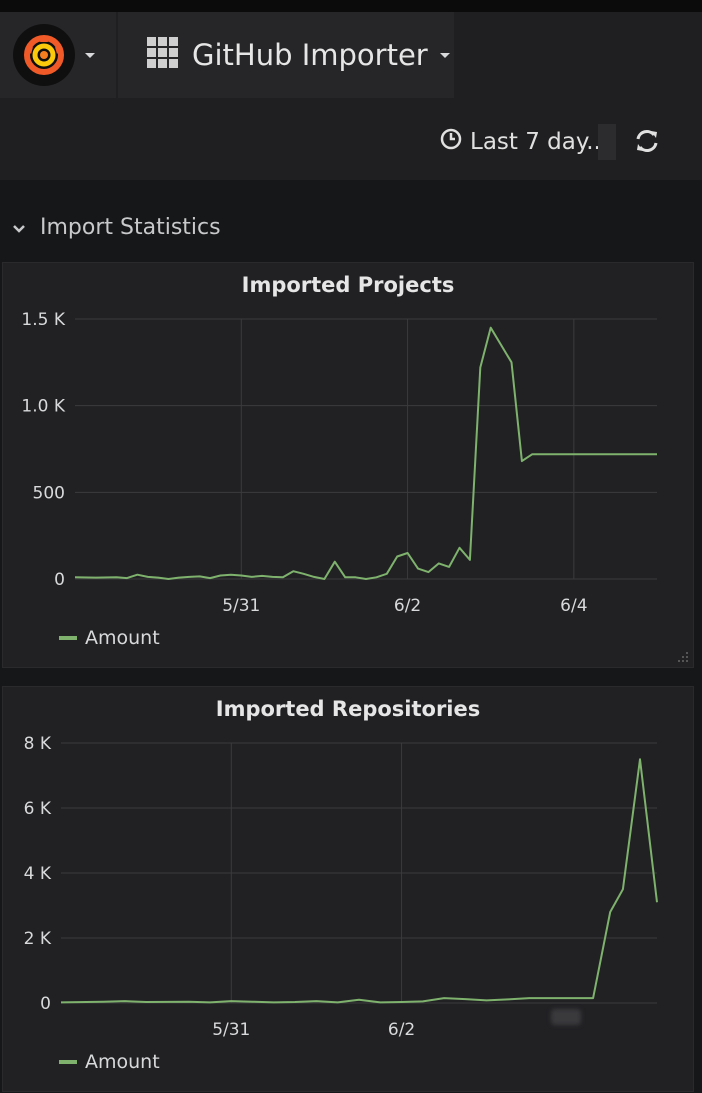  Describe the element at coordinates (38, 939) in the screenshot. I see `y-tick-label: 2 K` at that location.